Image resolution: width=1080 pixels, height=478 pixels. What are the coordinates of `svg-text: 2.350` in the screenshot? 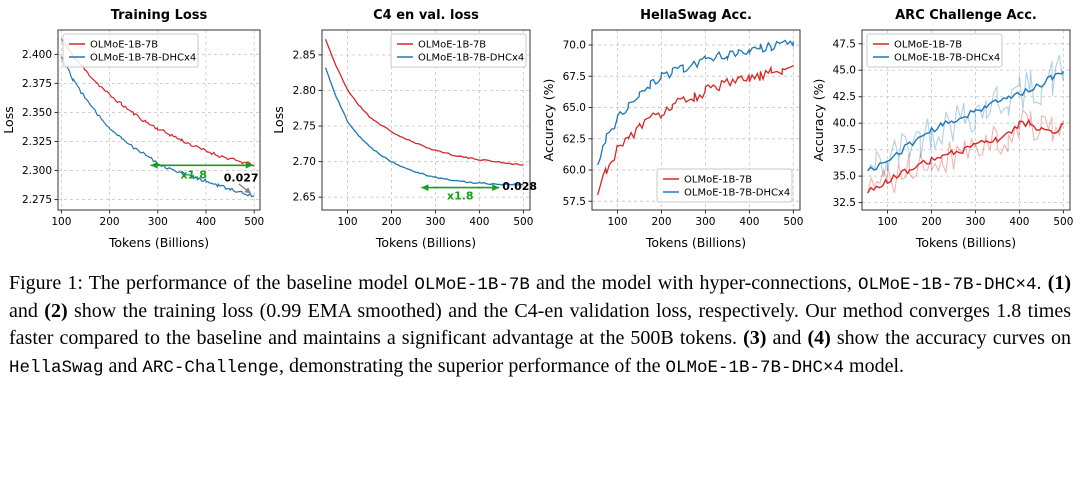 It's located at (37, 113).